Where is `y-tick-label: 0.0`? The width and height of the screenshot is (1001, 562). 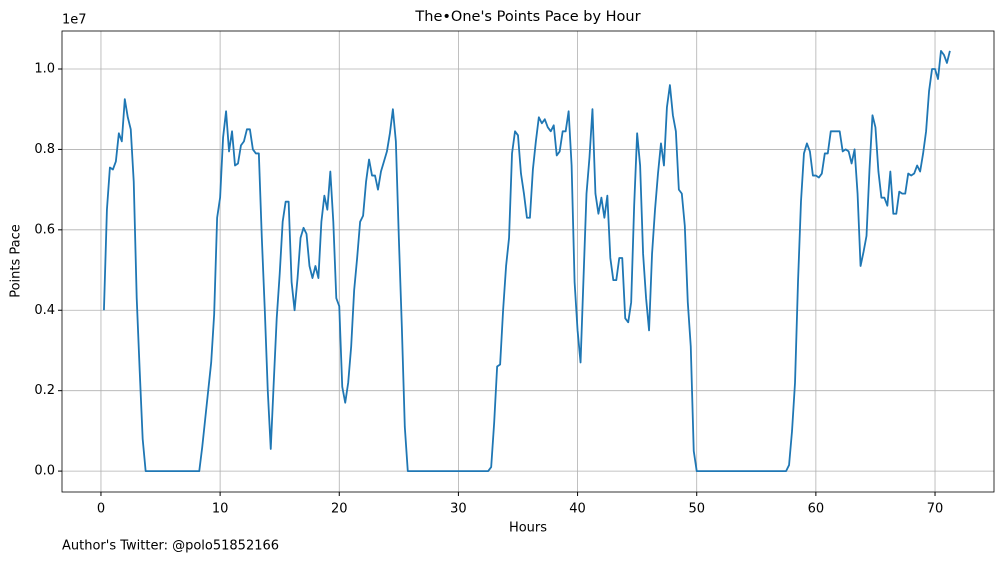 y-tick-label: 0.0 is located at coordinates (44, 471).